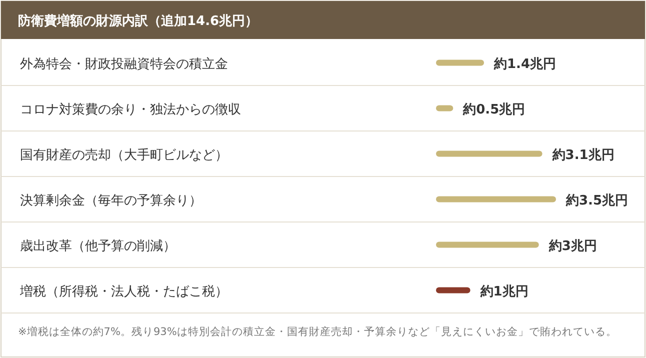 This screenshot has width=646, height=358. Describe the element at coordinates (123, 291) in the screenshot. I see `y-tick-label: 増税（所得税・法人税・たばこ税）` at that location.